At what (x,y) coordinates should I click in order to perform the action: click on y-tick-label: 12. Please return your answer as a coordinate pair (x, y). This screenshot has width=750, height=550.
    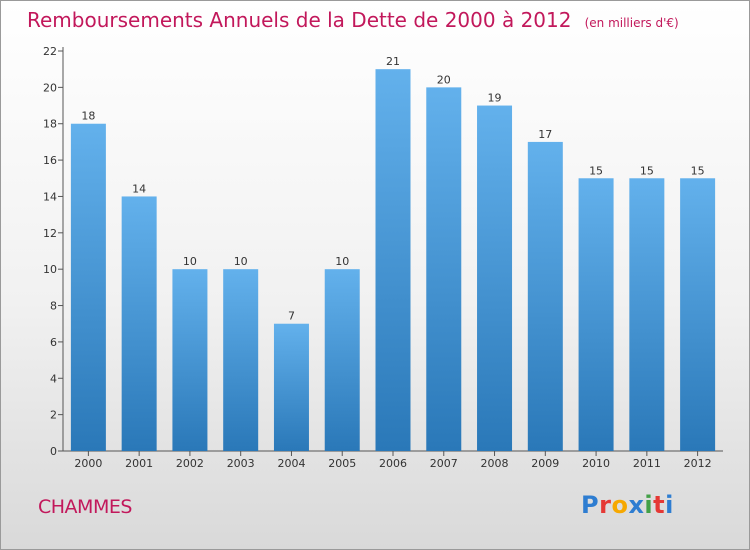
    Looking at the image, I should click on (50, 233).